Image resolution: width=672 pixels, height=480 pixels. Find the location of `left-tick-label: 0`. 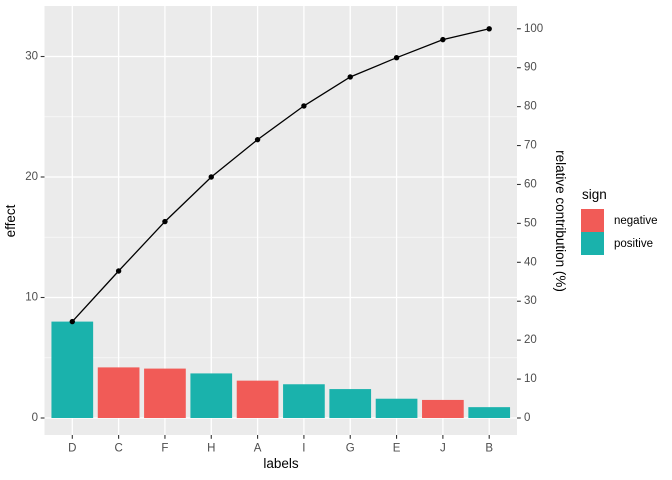

left-tick-label: 0 is located at coordinates (35, 418).